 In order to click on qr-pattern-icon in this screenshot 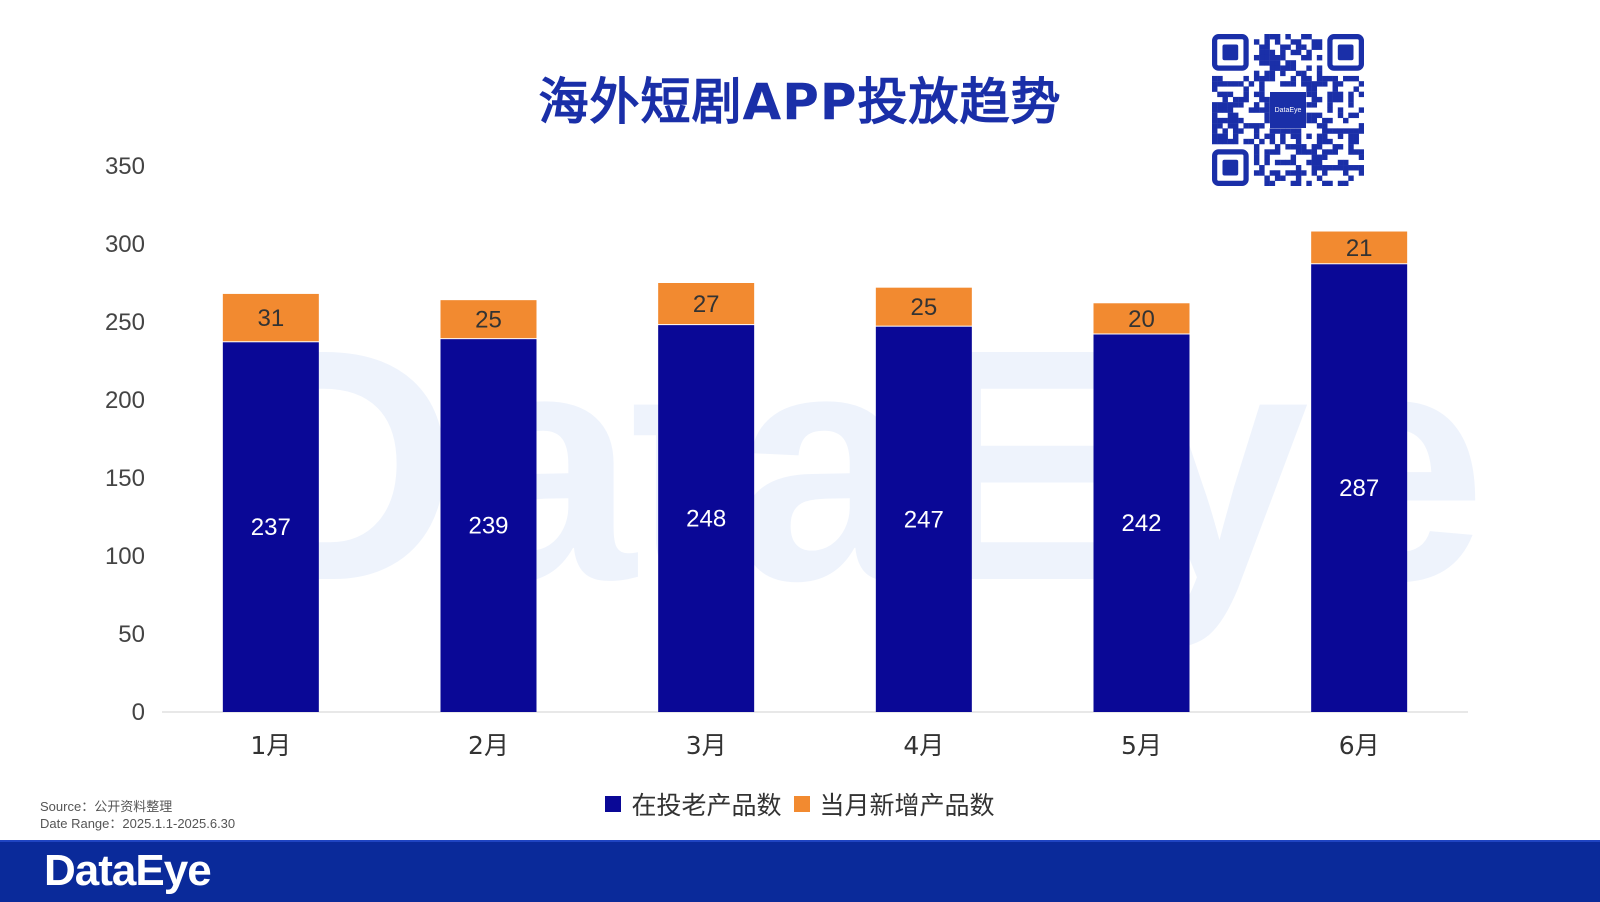, I will do `click(1288, 110)`.